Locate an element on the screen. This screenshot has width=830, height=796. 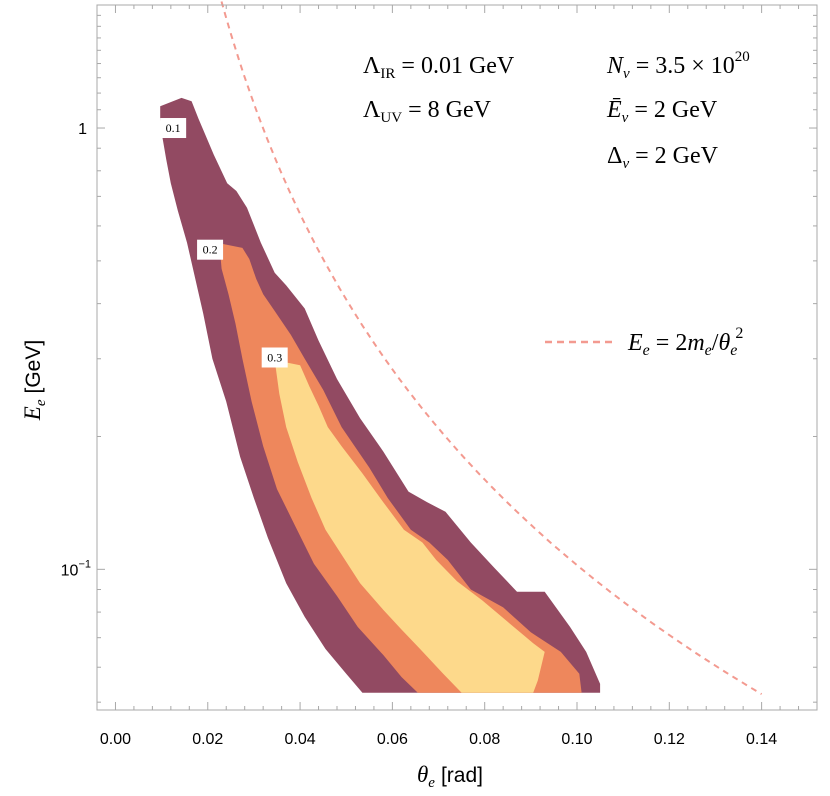
contour-label-0.1: 0.1 is located at coordinates (173, 128).